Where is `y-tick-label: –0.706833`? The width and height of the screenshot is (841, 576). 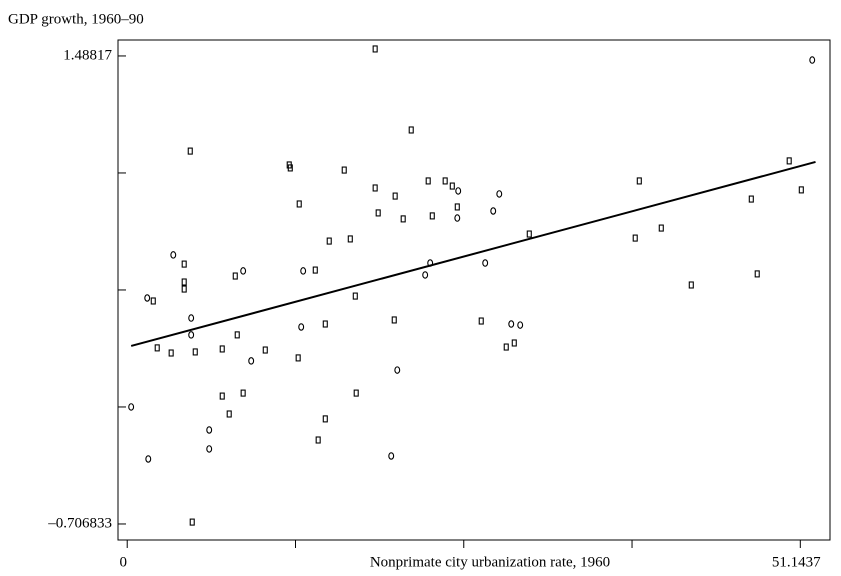
y-tick-label: –0.706833 is located at coordinates (79, 523).